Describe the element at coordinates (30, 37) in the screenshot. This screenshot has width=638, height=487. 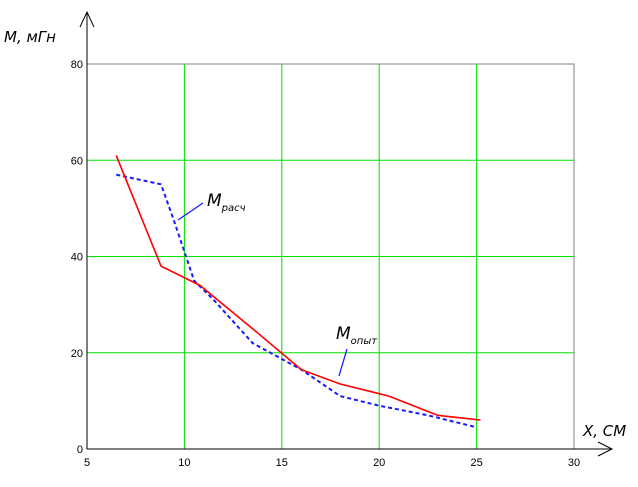
I see `y-axis-title: M, мГн` at that location.